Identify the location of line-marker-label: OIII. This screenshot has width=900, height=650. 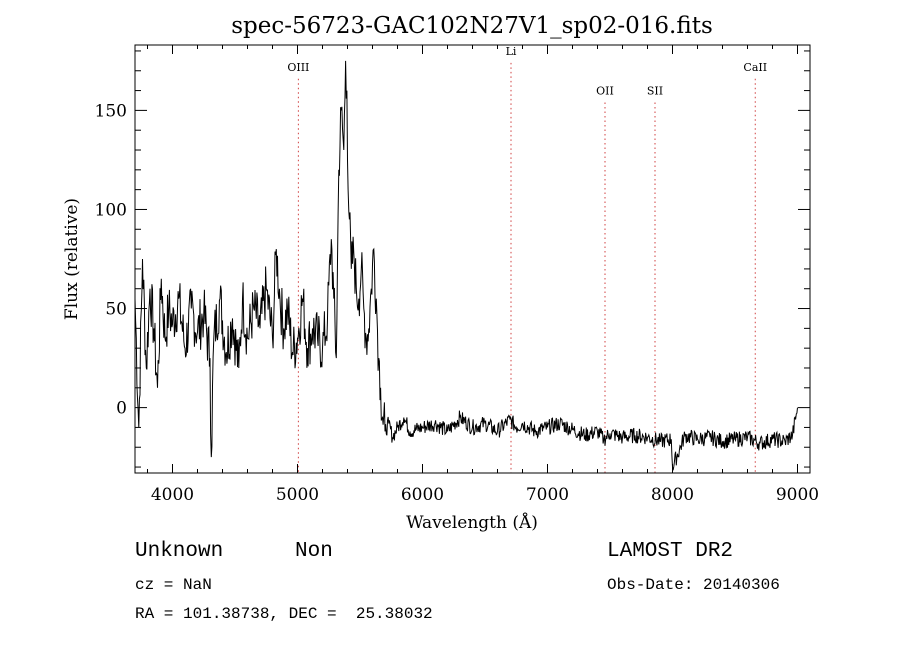
(298, 67).